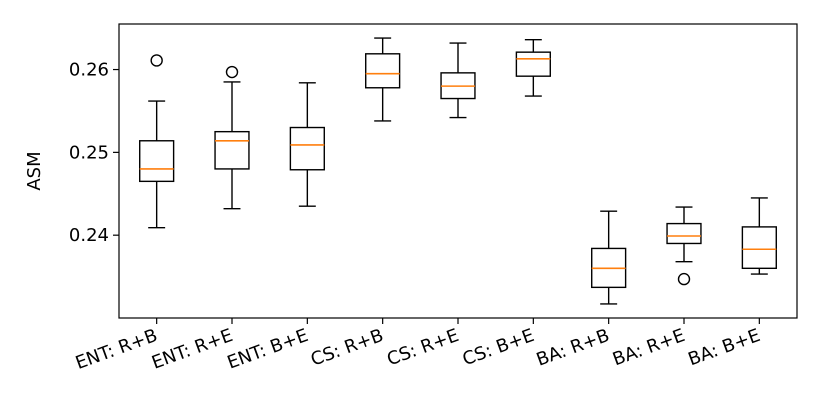 The image size is (830, 415). Describe the element at coordinates (117, 349) in the screenshot. I see `x-tick-label: ENT: R+B` at that location.